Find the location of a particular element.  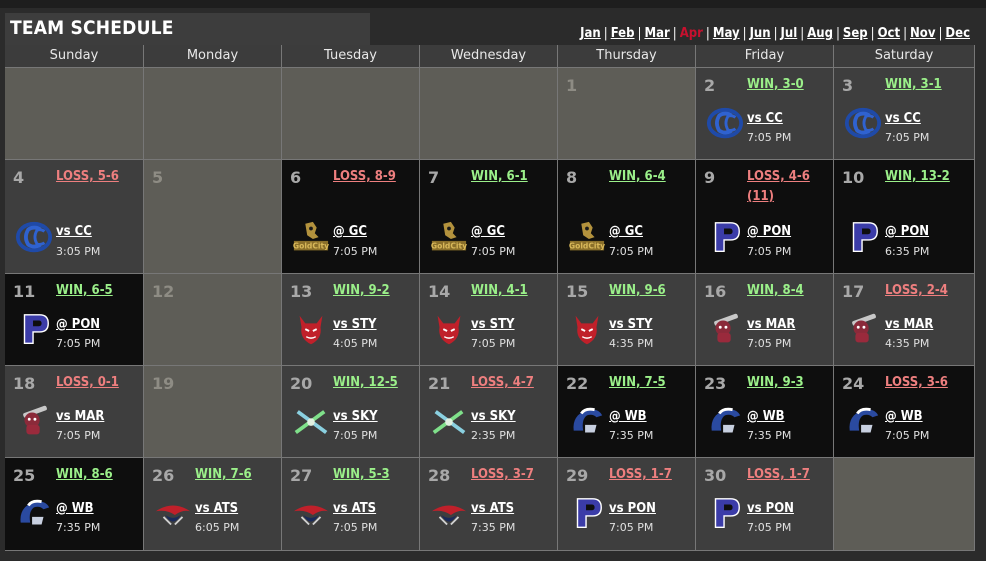

day-cell-25: 25 WIN, 8-6 @ WB 7:35 PM is located at coordinates (74, 504).